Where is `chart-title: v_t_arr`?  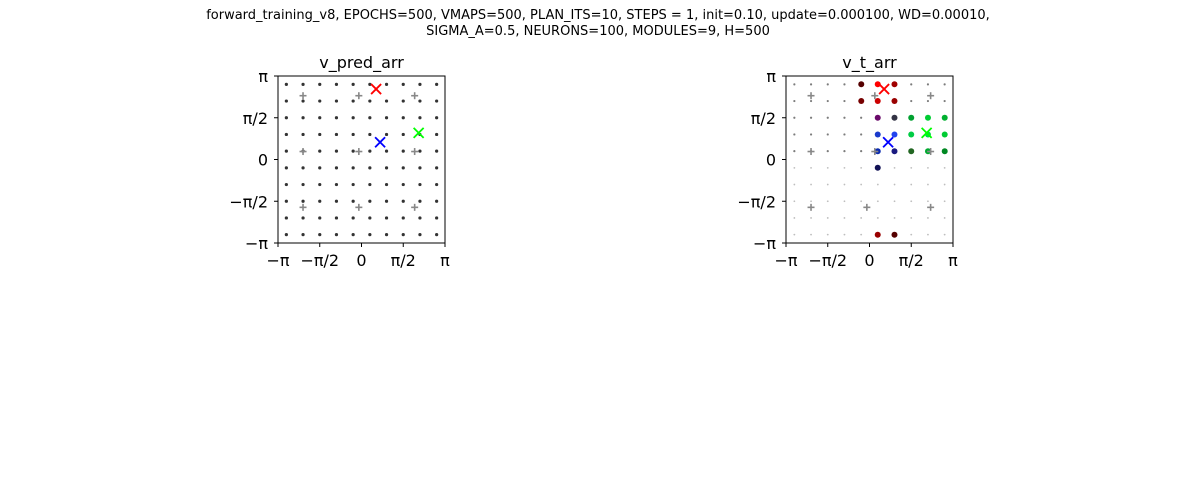
chart-title: v_t_arr is located at coordinates (869, 63).